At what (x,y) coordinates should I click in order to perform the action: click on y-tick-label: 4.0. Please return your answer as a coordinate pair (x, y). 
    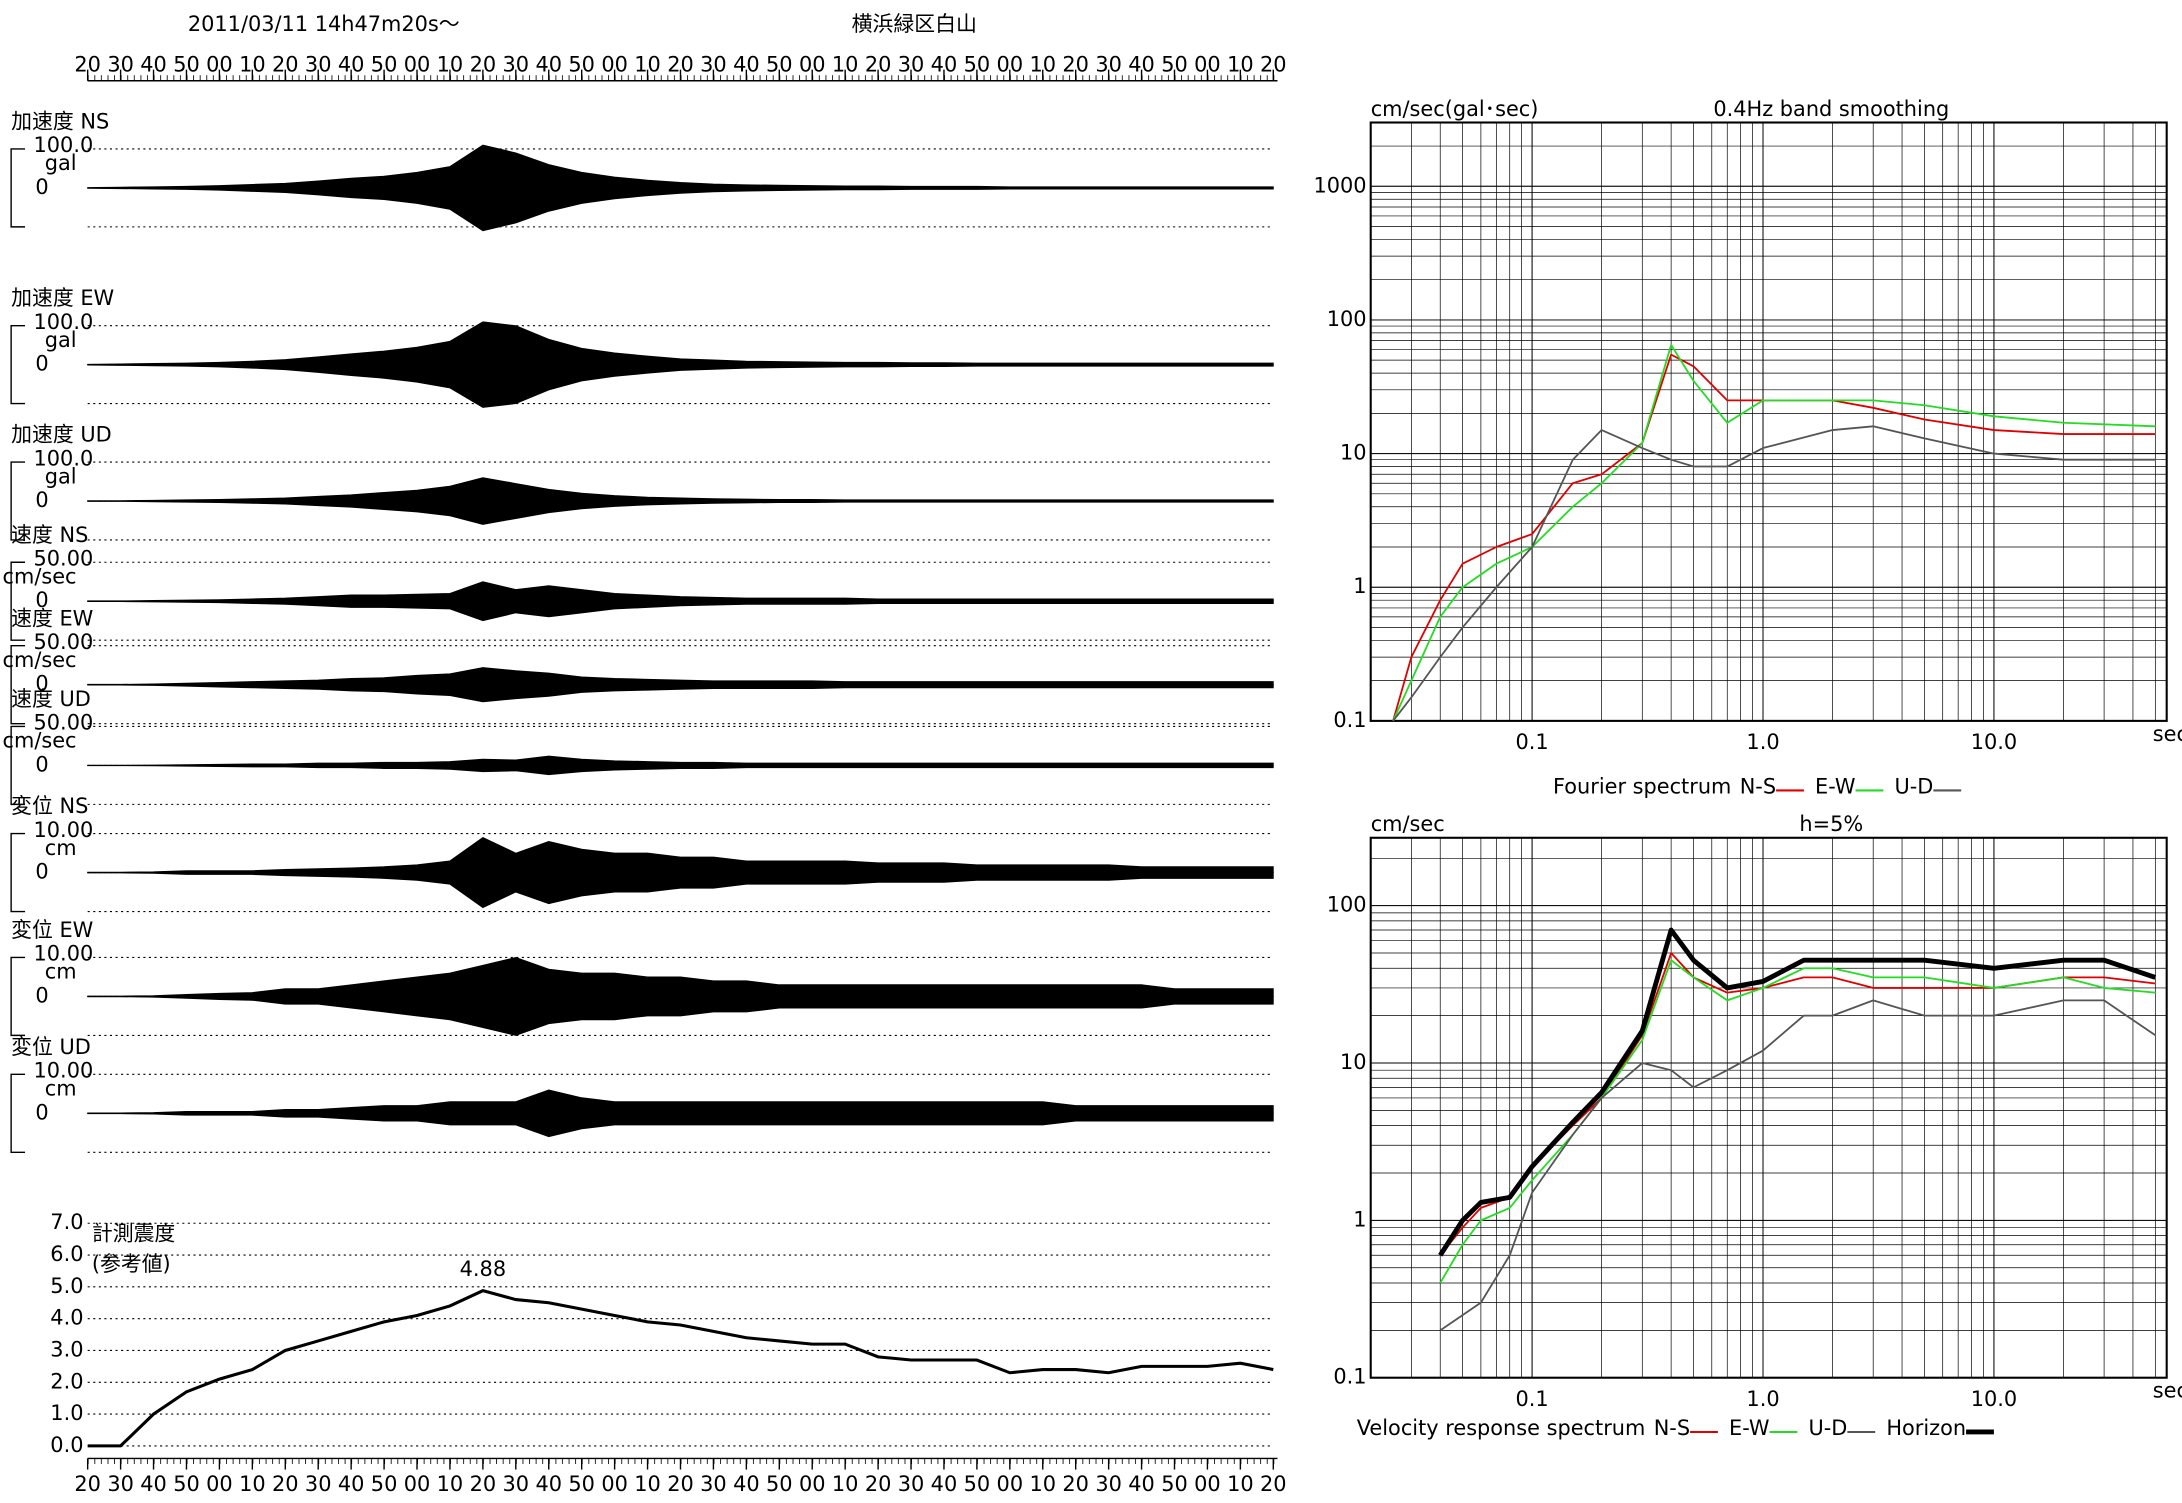
    Looking at the image, I should click on (66, 1318).